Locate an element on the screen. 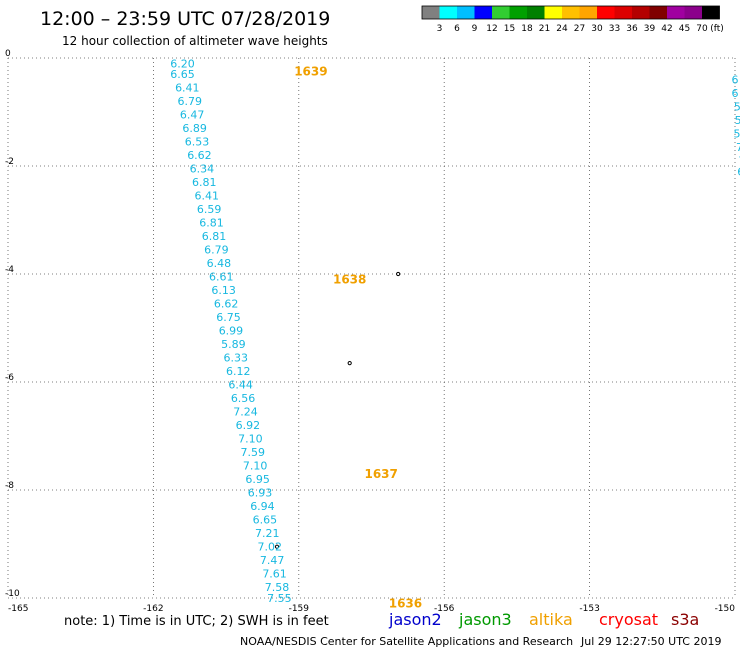 The image size is (740, 650). wave-height-label: 6.62 is located at coordinates (226, 304).